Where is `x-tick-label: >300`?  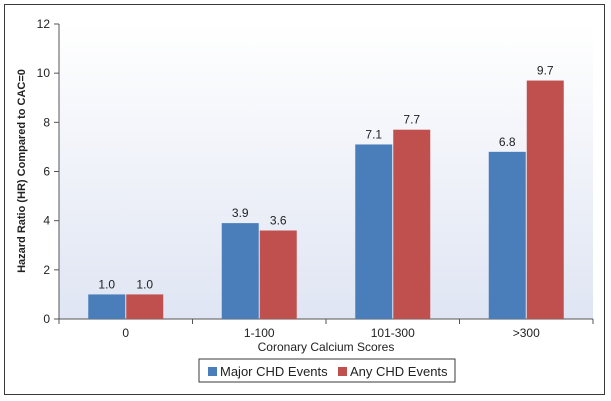
x-tick-label: >300 is located at coordinates (526, 333).